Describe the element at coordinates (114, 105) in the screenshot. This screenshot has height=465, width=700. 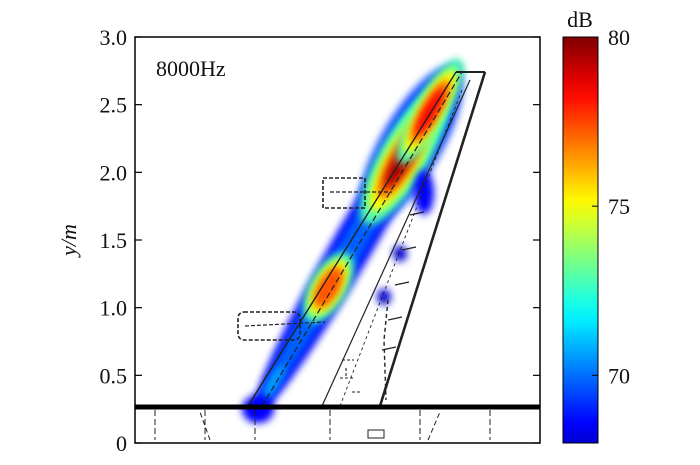
I see `y-tick-label: 2.5` at that location.